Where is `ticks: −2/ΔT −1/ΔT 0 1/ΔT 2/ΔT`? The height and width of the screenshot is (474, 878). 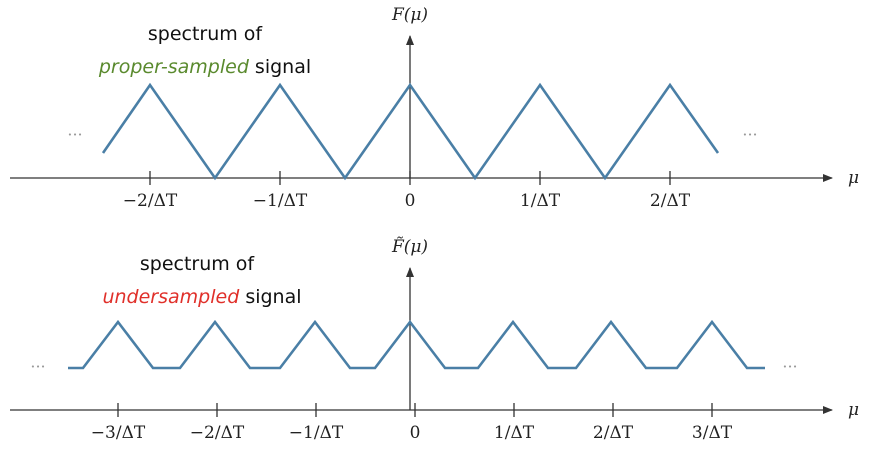 ticks: −2/ΔT −1/ΔT 0 1/ΔT 2/ΔT is located at coordinates (407, 191).